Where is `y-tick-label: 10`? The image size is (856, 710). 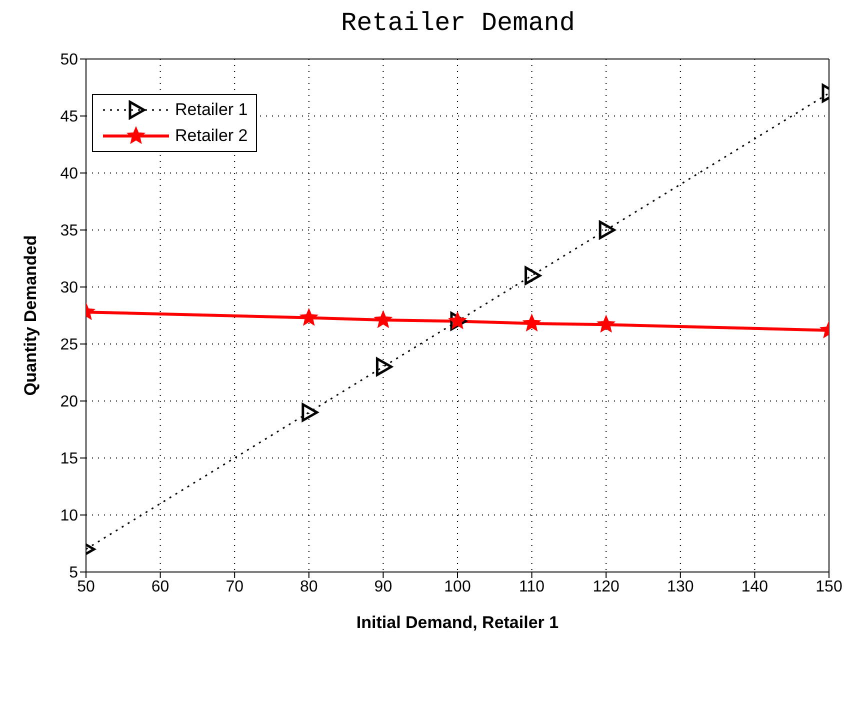
y-tick-label: 10 is located at coordinates (69, 516).